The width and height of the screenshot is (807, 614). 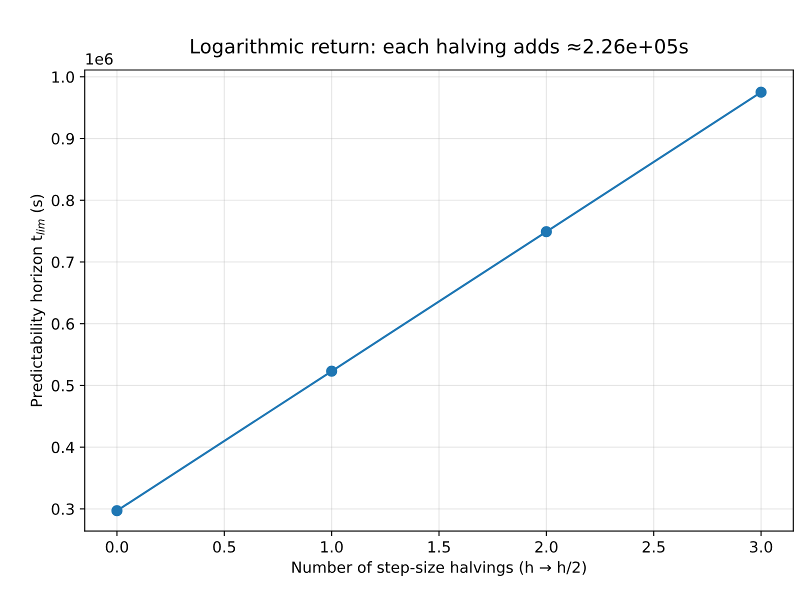 What do you see at coordinates (117, 547) in the screenshot?
I see `x-tick-label: 0.0` at bounding box center [117, 547].